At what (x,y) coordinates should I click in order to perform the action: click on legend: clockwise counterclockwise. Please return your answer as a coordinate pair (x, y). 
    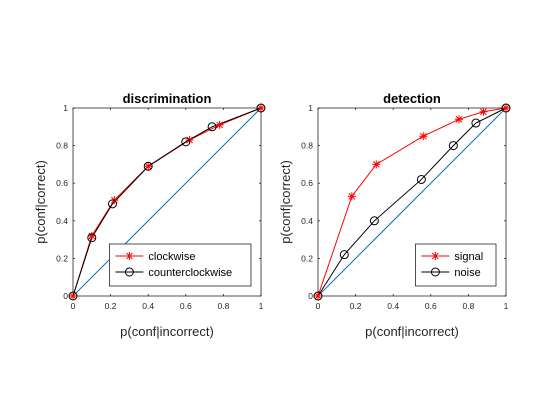
    Looking at the image, I should click on (180, 265).